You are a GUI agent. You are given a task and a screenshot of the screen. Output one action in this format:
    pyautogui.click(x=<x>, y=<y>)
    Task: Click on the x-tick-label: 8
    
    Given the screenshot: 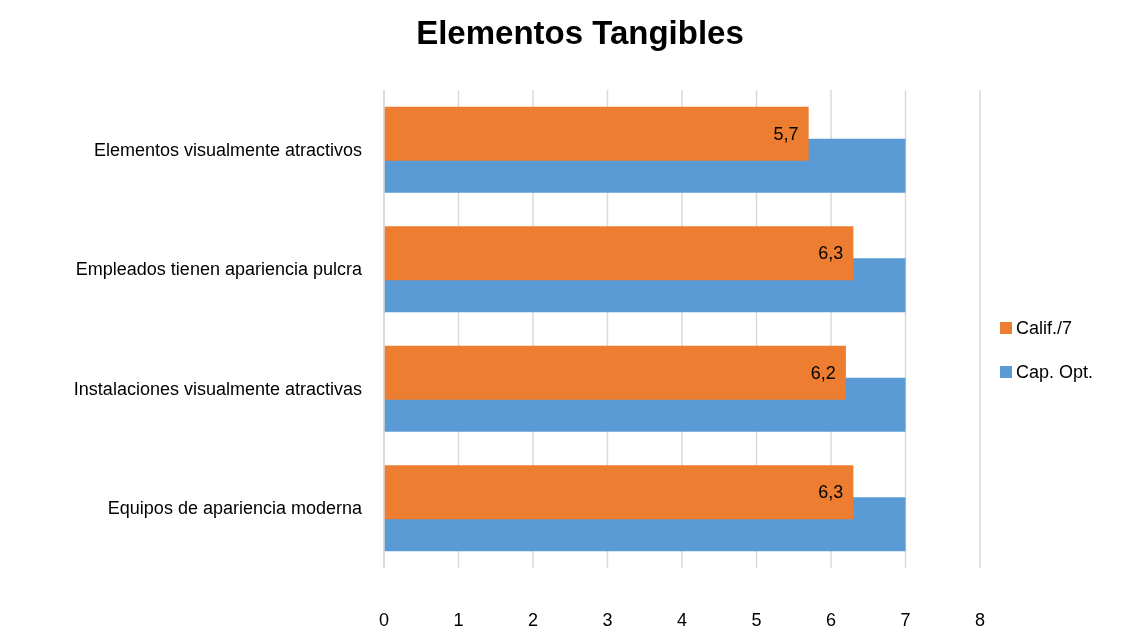 What is the action you would take?
    pyautogui.click(x=980, y=618)
    